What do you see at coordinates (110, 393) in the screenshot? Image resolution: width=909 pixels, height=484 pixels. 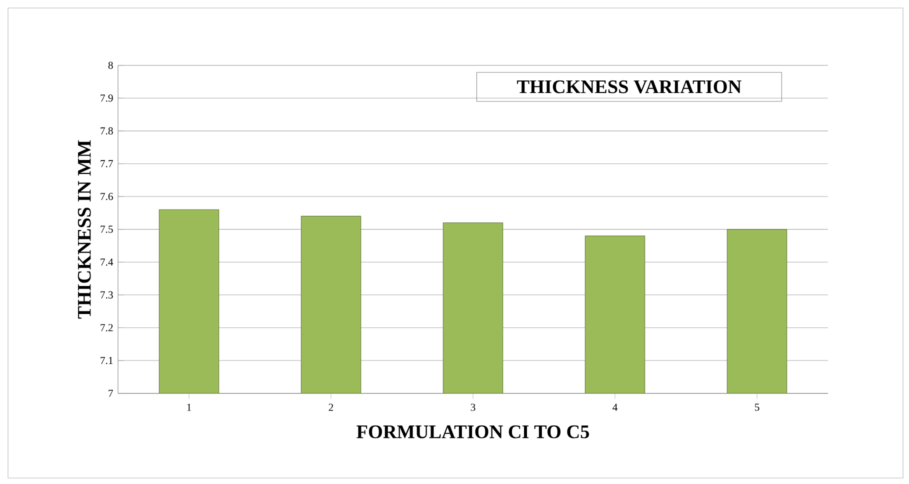 I see `y-tick-label: 7` at bounding box center [110, 393].